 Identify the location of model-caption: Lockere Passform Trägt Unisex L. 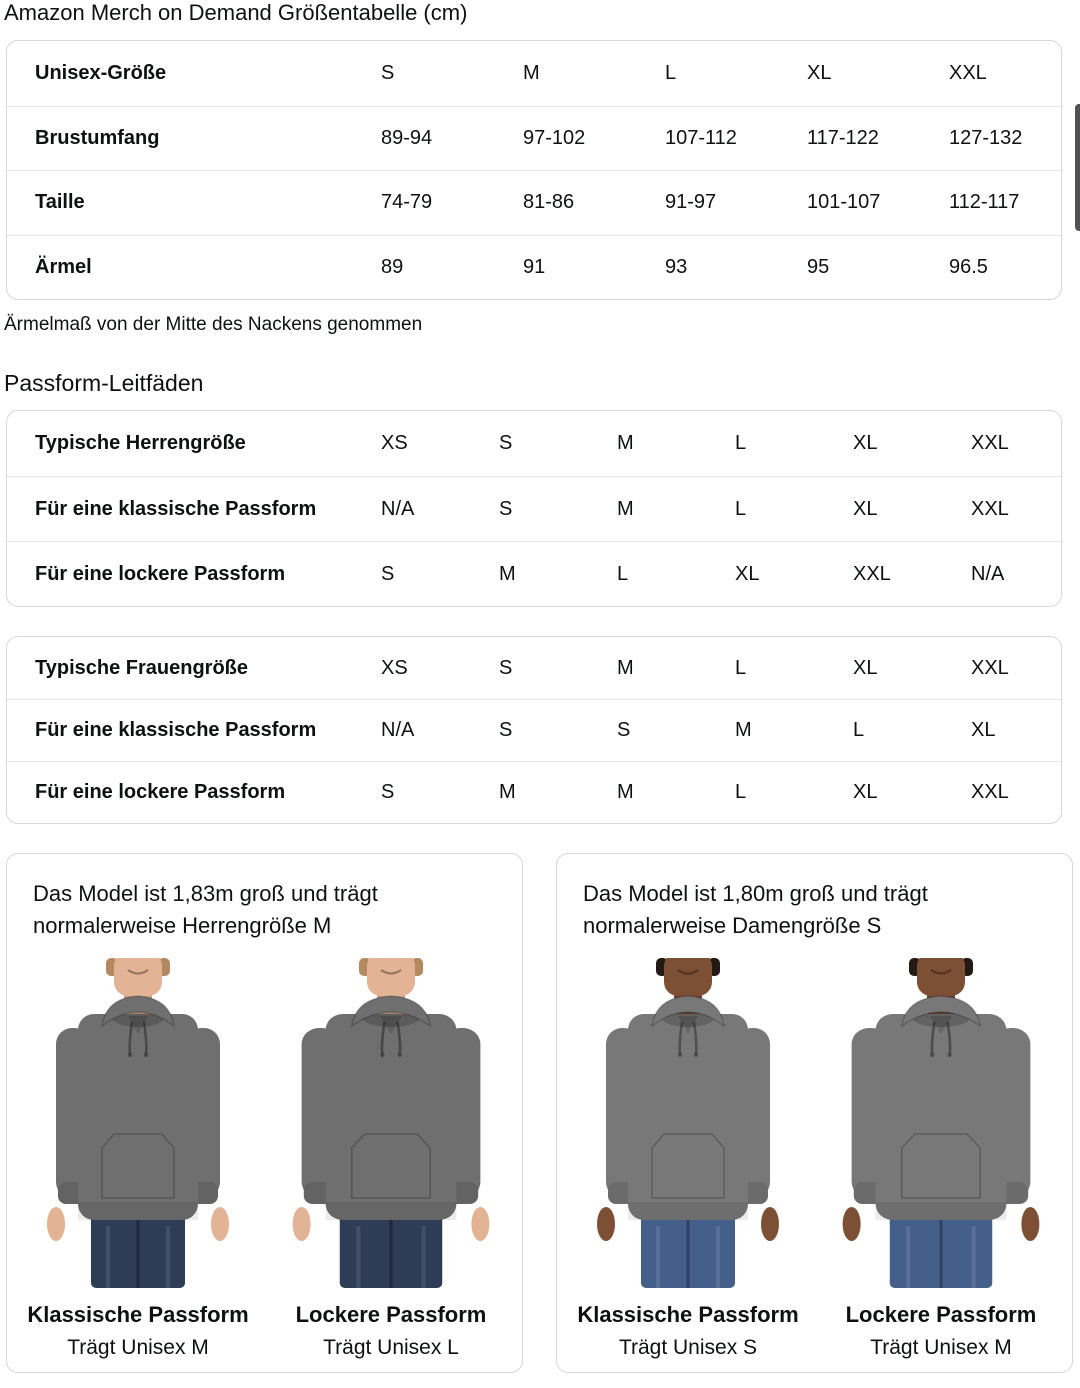
(391, 1331).